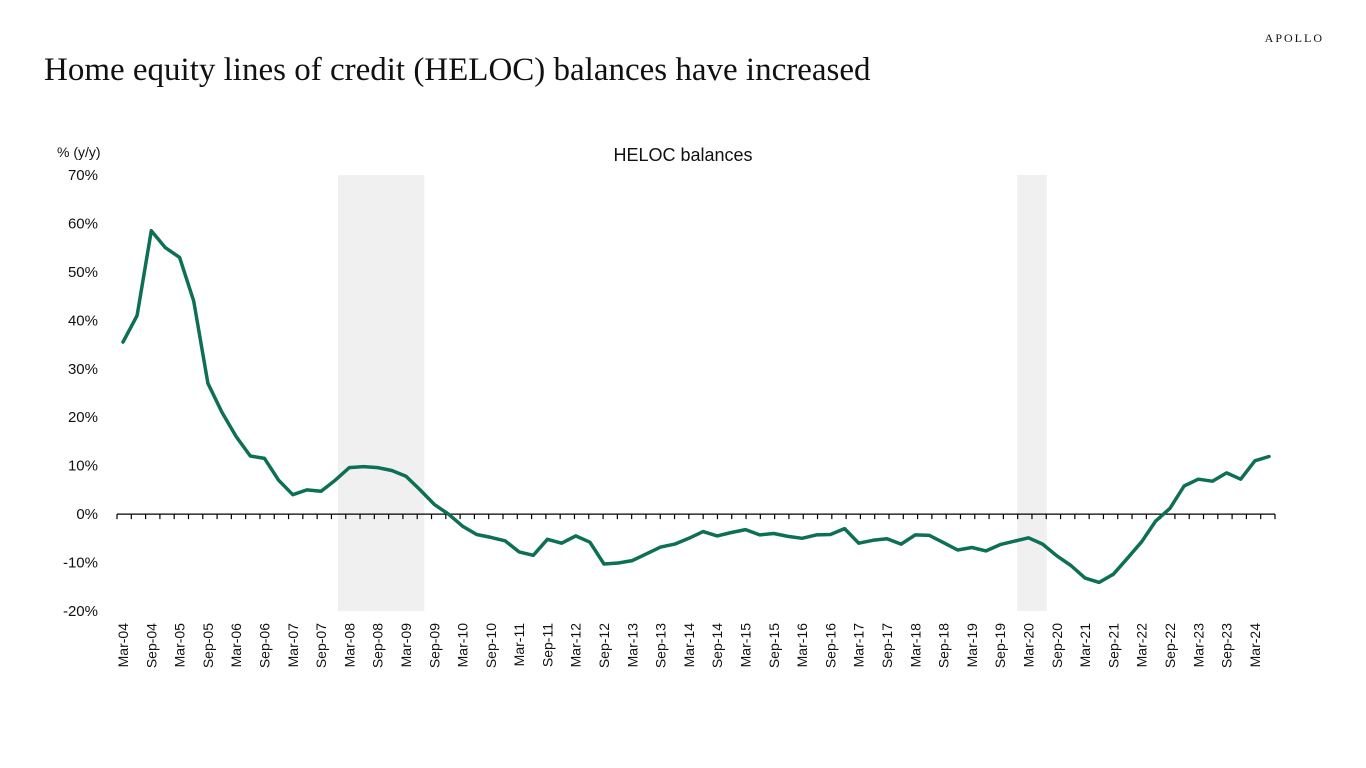  Describe the element at coordinates (830, 645) in the screenshot. I see `x-tick-label: Sep-16` at that location.